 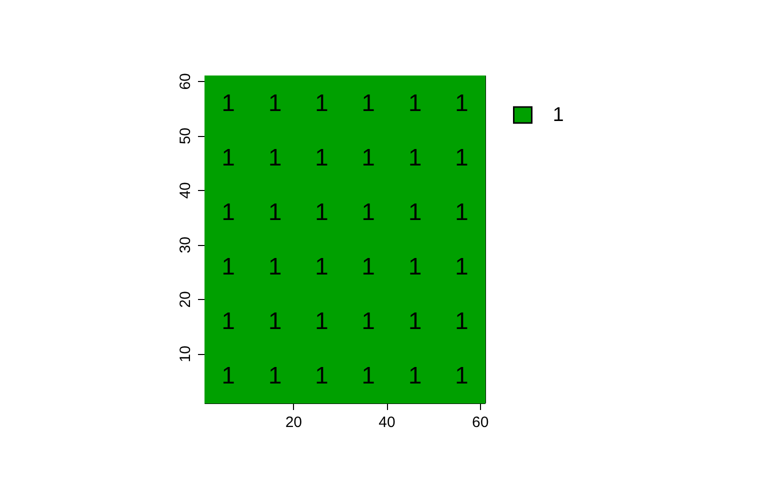 What do you see at coordinates (185, 299) in the screenshot?
I see `y-tick-label: 20` at bounding box center [185, 299].